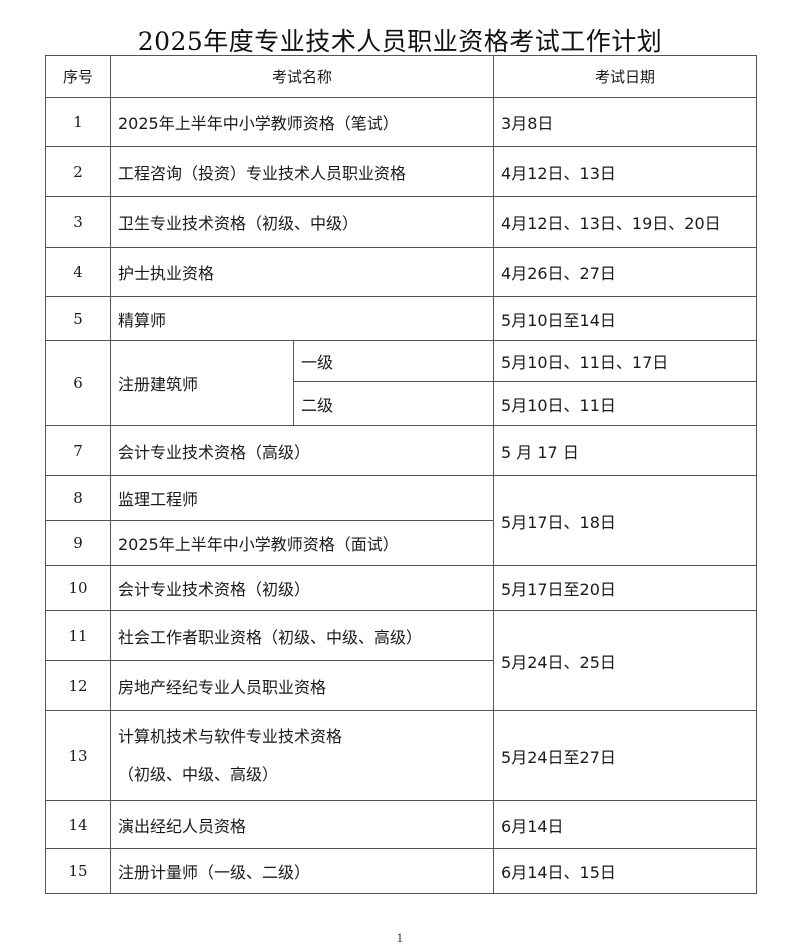  I want to click on table-row: 12 房地产经纪专业人员职业资格, so click(401, 685).